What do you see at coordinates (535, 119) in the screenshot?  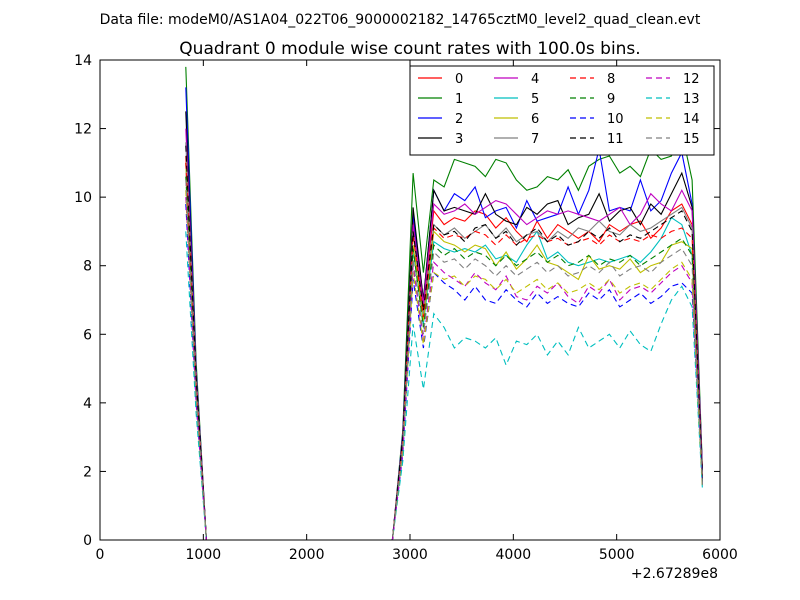 I see `legend-label-6: 6` at bounding box center [535, 119].